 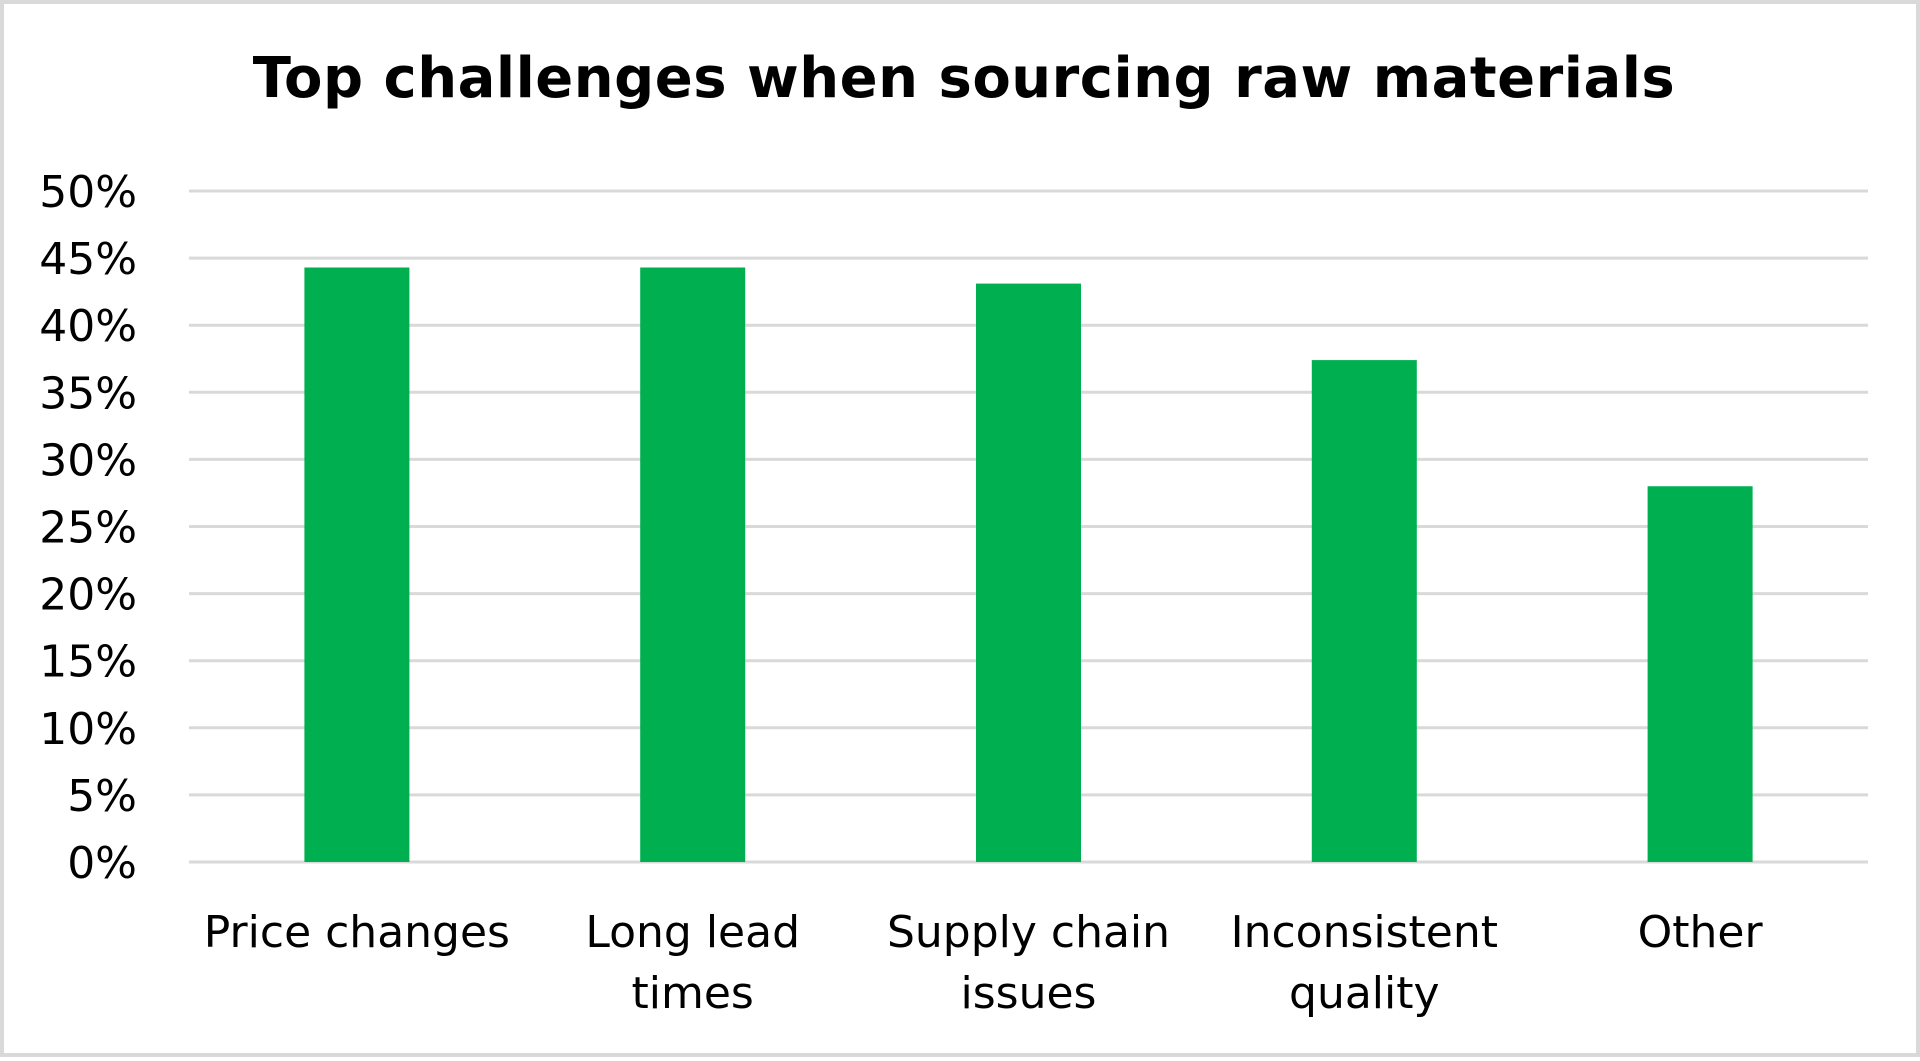 What do you see at coordinates (1028, 963) in the screenshot?
I see `x-category-label: Supply chain issues` at bounding box center [1028, 963].